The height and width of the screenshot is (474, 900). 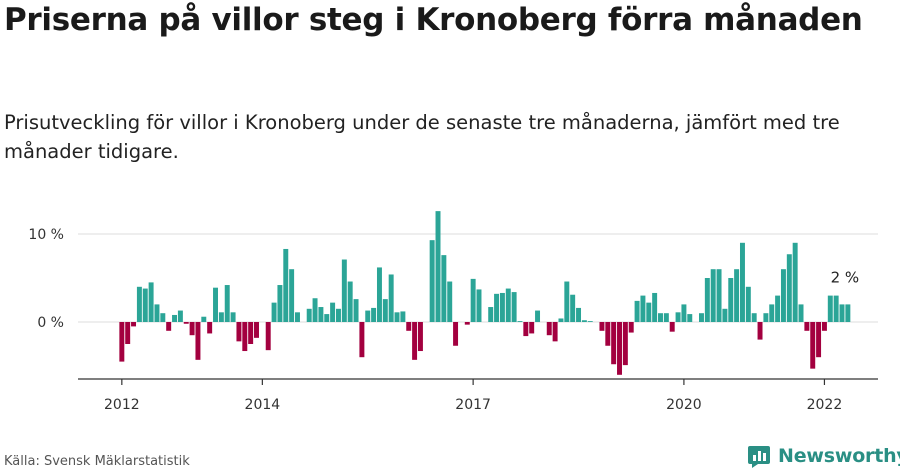 I want to click on y-tick-label: 10 %, so click(x=46, y=235).